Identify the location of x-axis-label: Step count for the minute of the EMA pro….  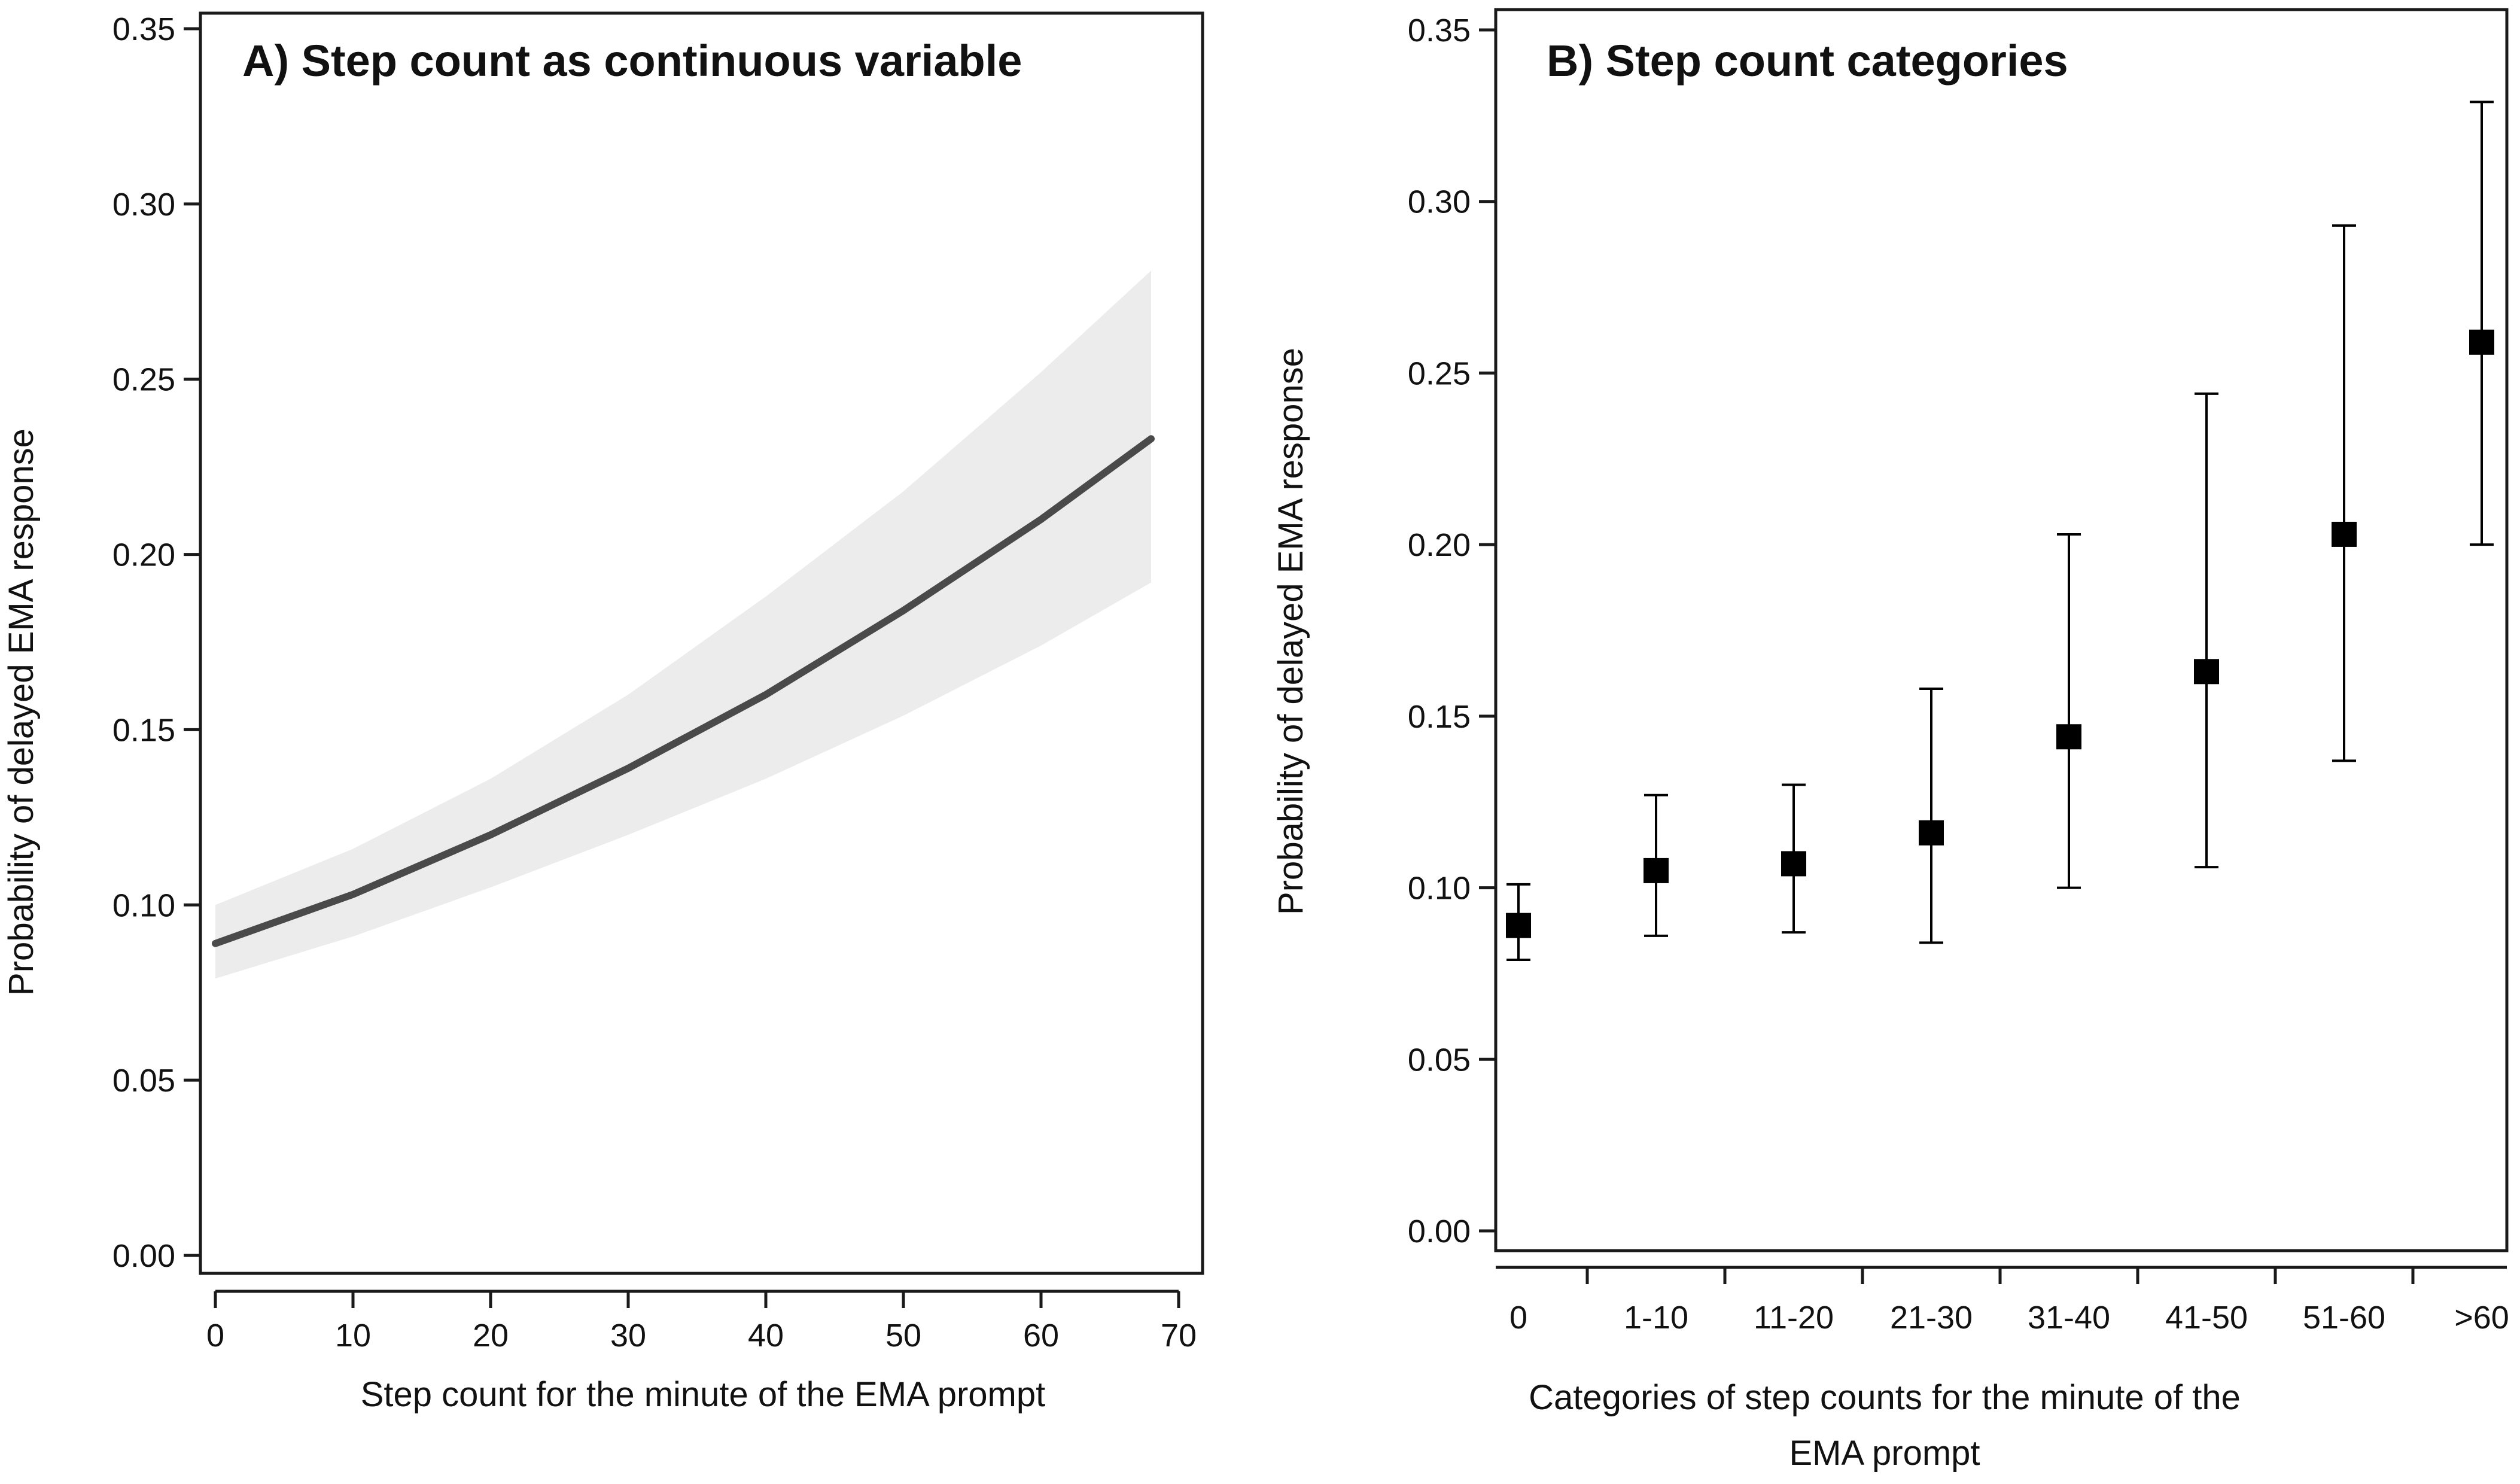
(704, 1394).